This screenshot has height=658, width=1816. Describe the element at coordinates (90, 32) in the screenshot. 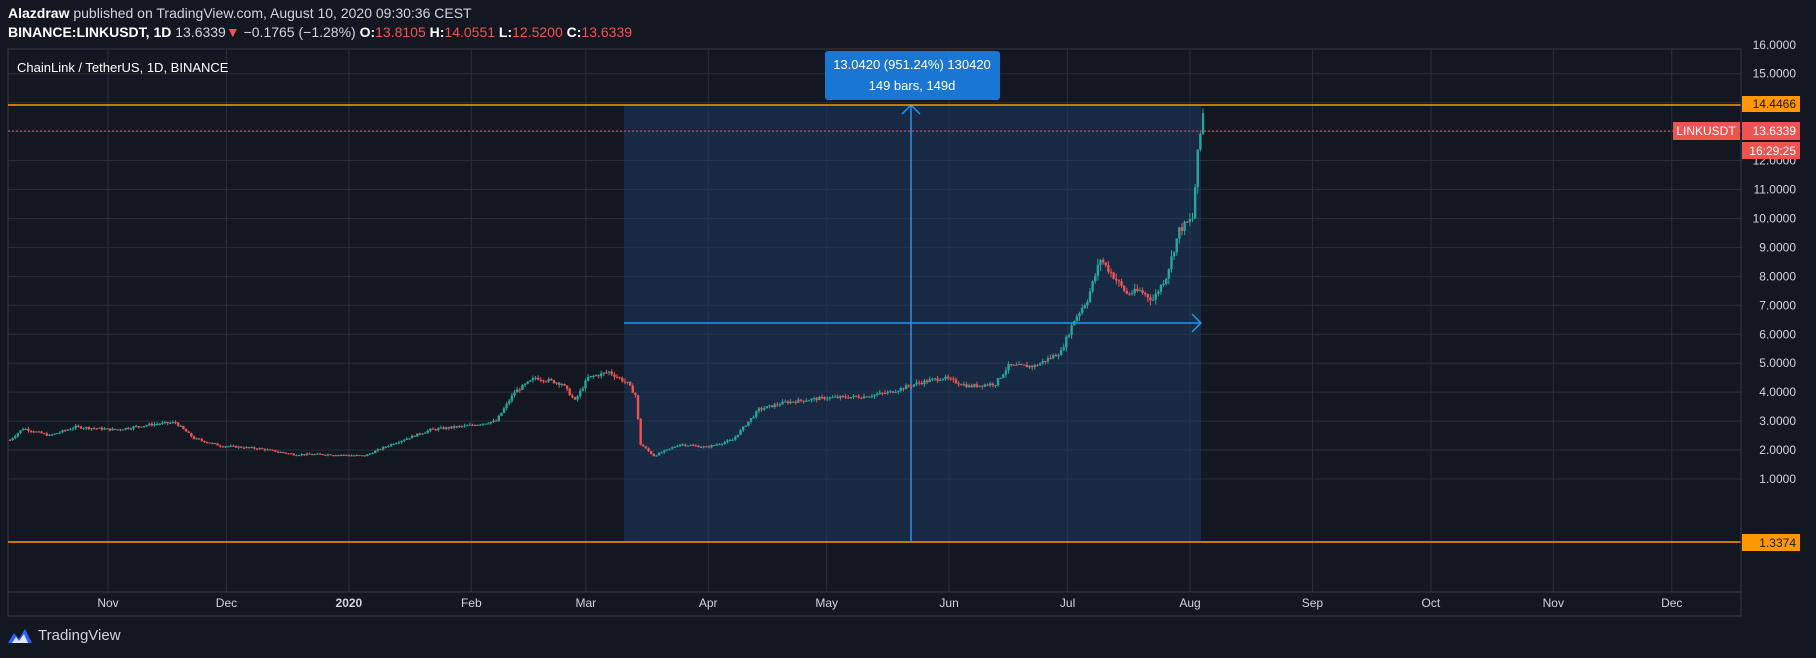

I see `symbol-interval: BINANCE:LINKUSDT, 1D` at that location.